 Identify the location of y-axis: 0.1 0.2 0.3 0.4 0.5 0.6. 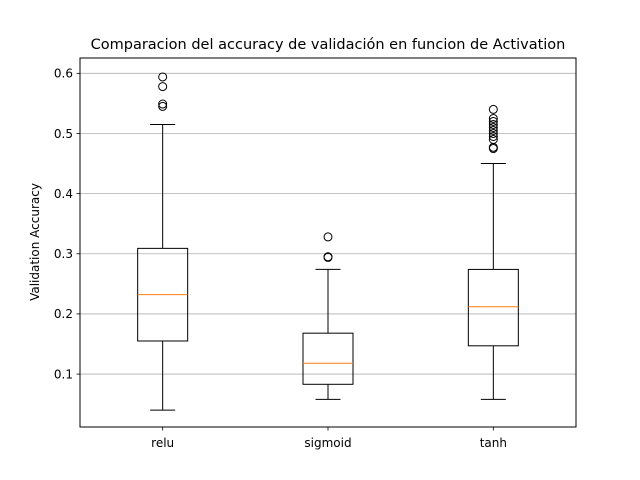
(67, 224).